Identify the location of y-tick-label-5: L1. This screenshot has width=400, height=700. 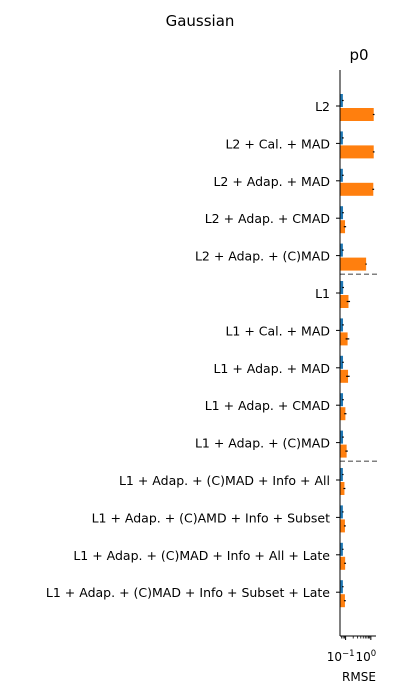
(322, 293).